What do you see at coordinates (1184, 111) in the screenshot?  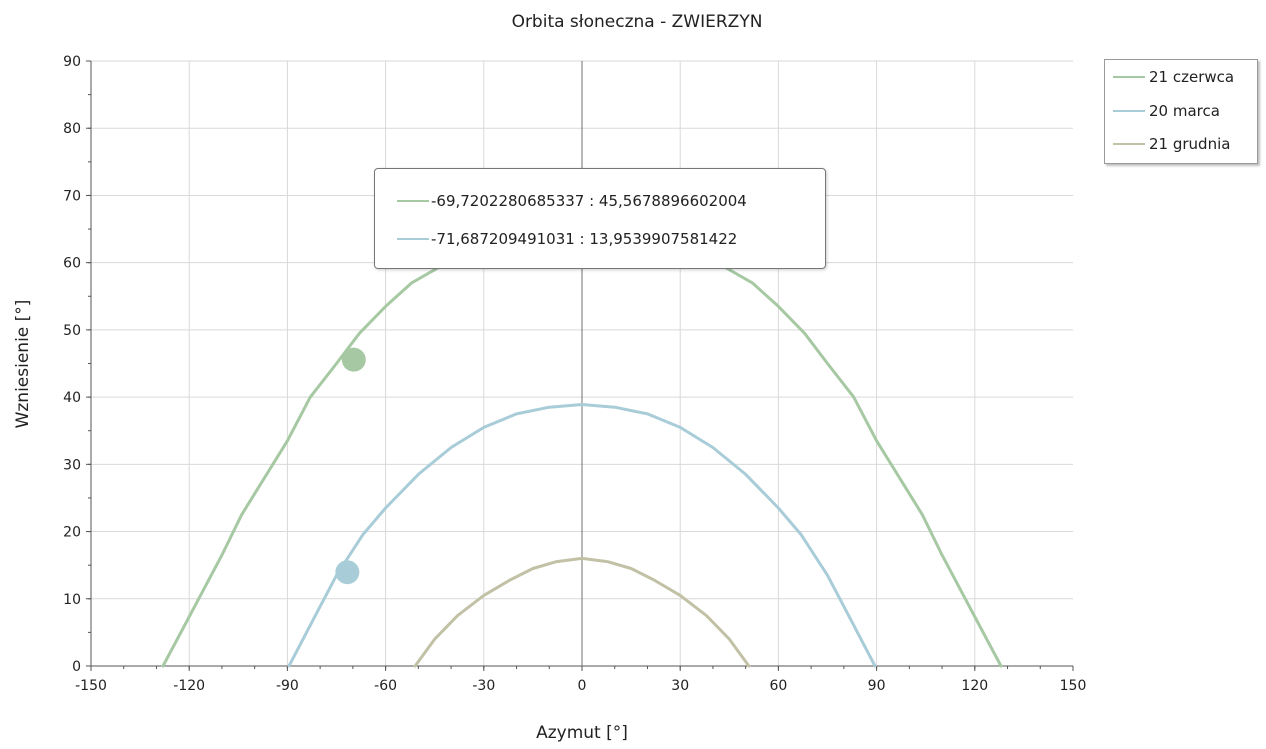 I see `legend-label: 20 marca` at bounding box center [1184, 111].